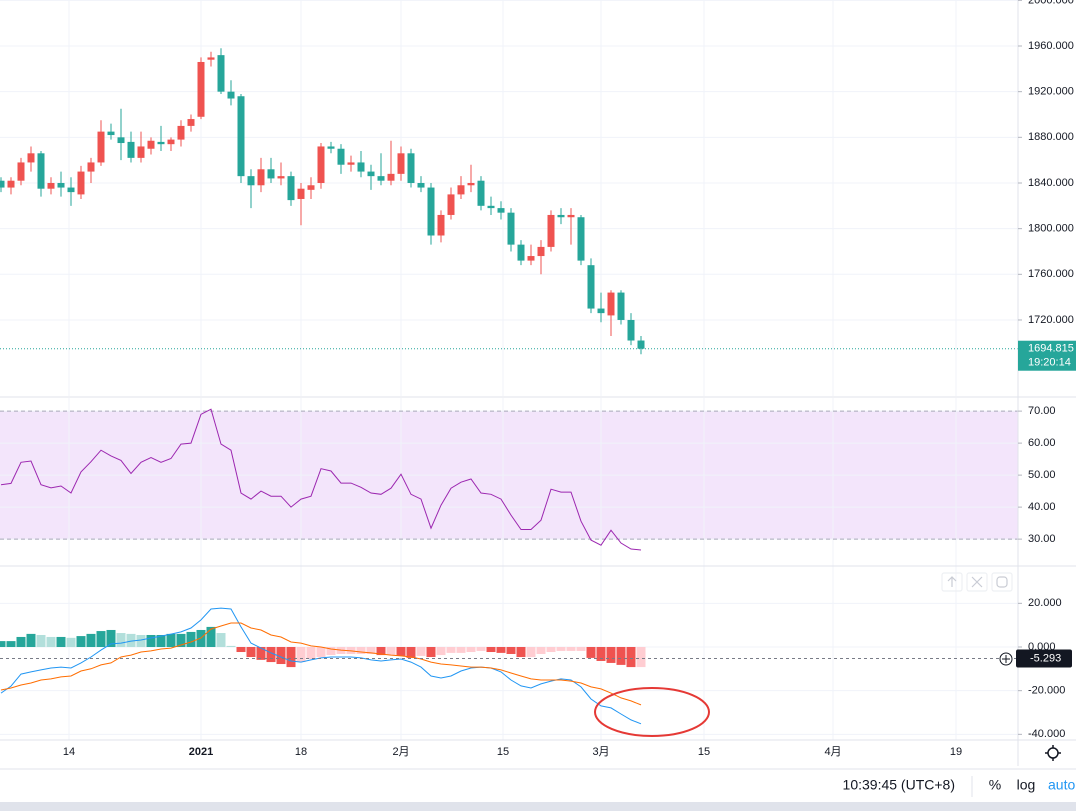 This screenshot has height=811, width=1076. Describe the element at coordinates (956, 752) in the screenshot. I see `x-tick-label: 19` at that location.